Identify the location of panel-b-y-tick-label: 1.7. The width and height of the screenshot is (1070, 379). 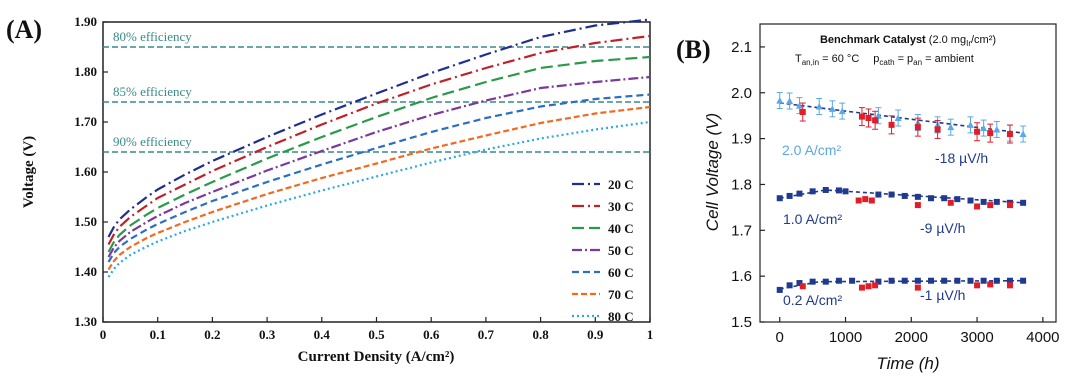
(741, 230).